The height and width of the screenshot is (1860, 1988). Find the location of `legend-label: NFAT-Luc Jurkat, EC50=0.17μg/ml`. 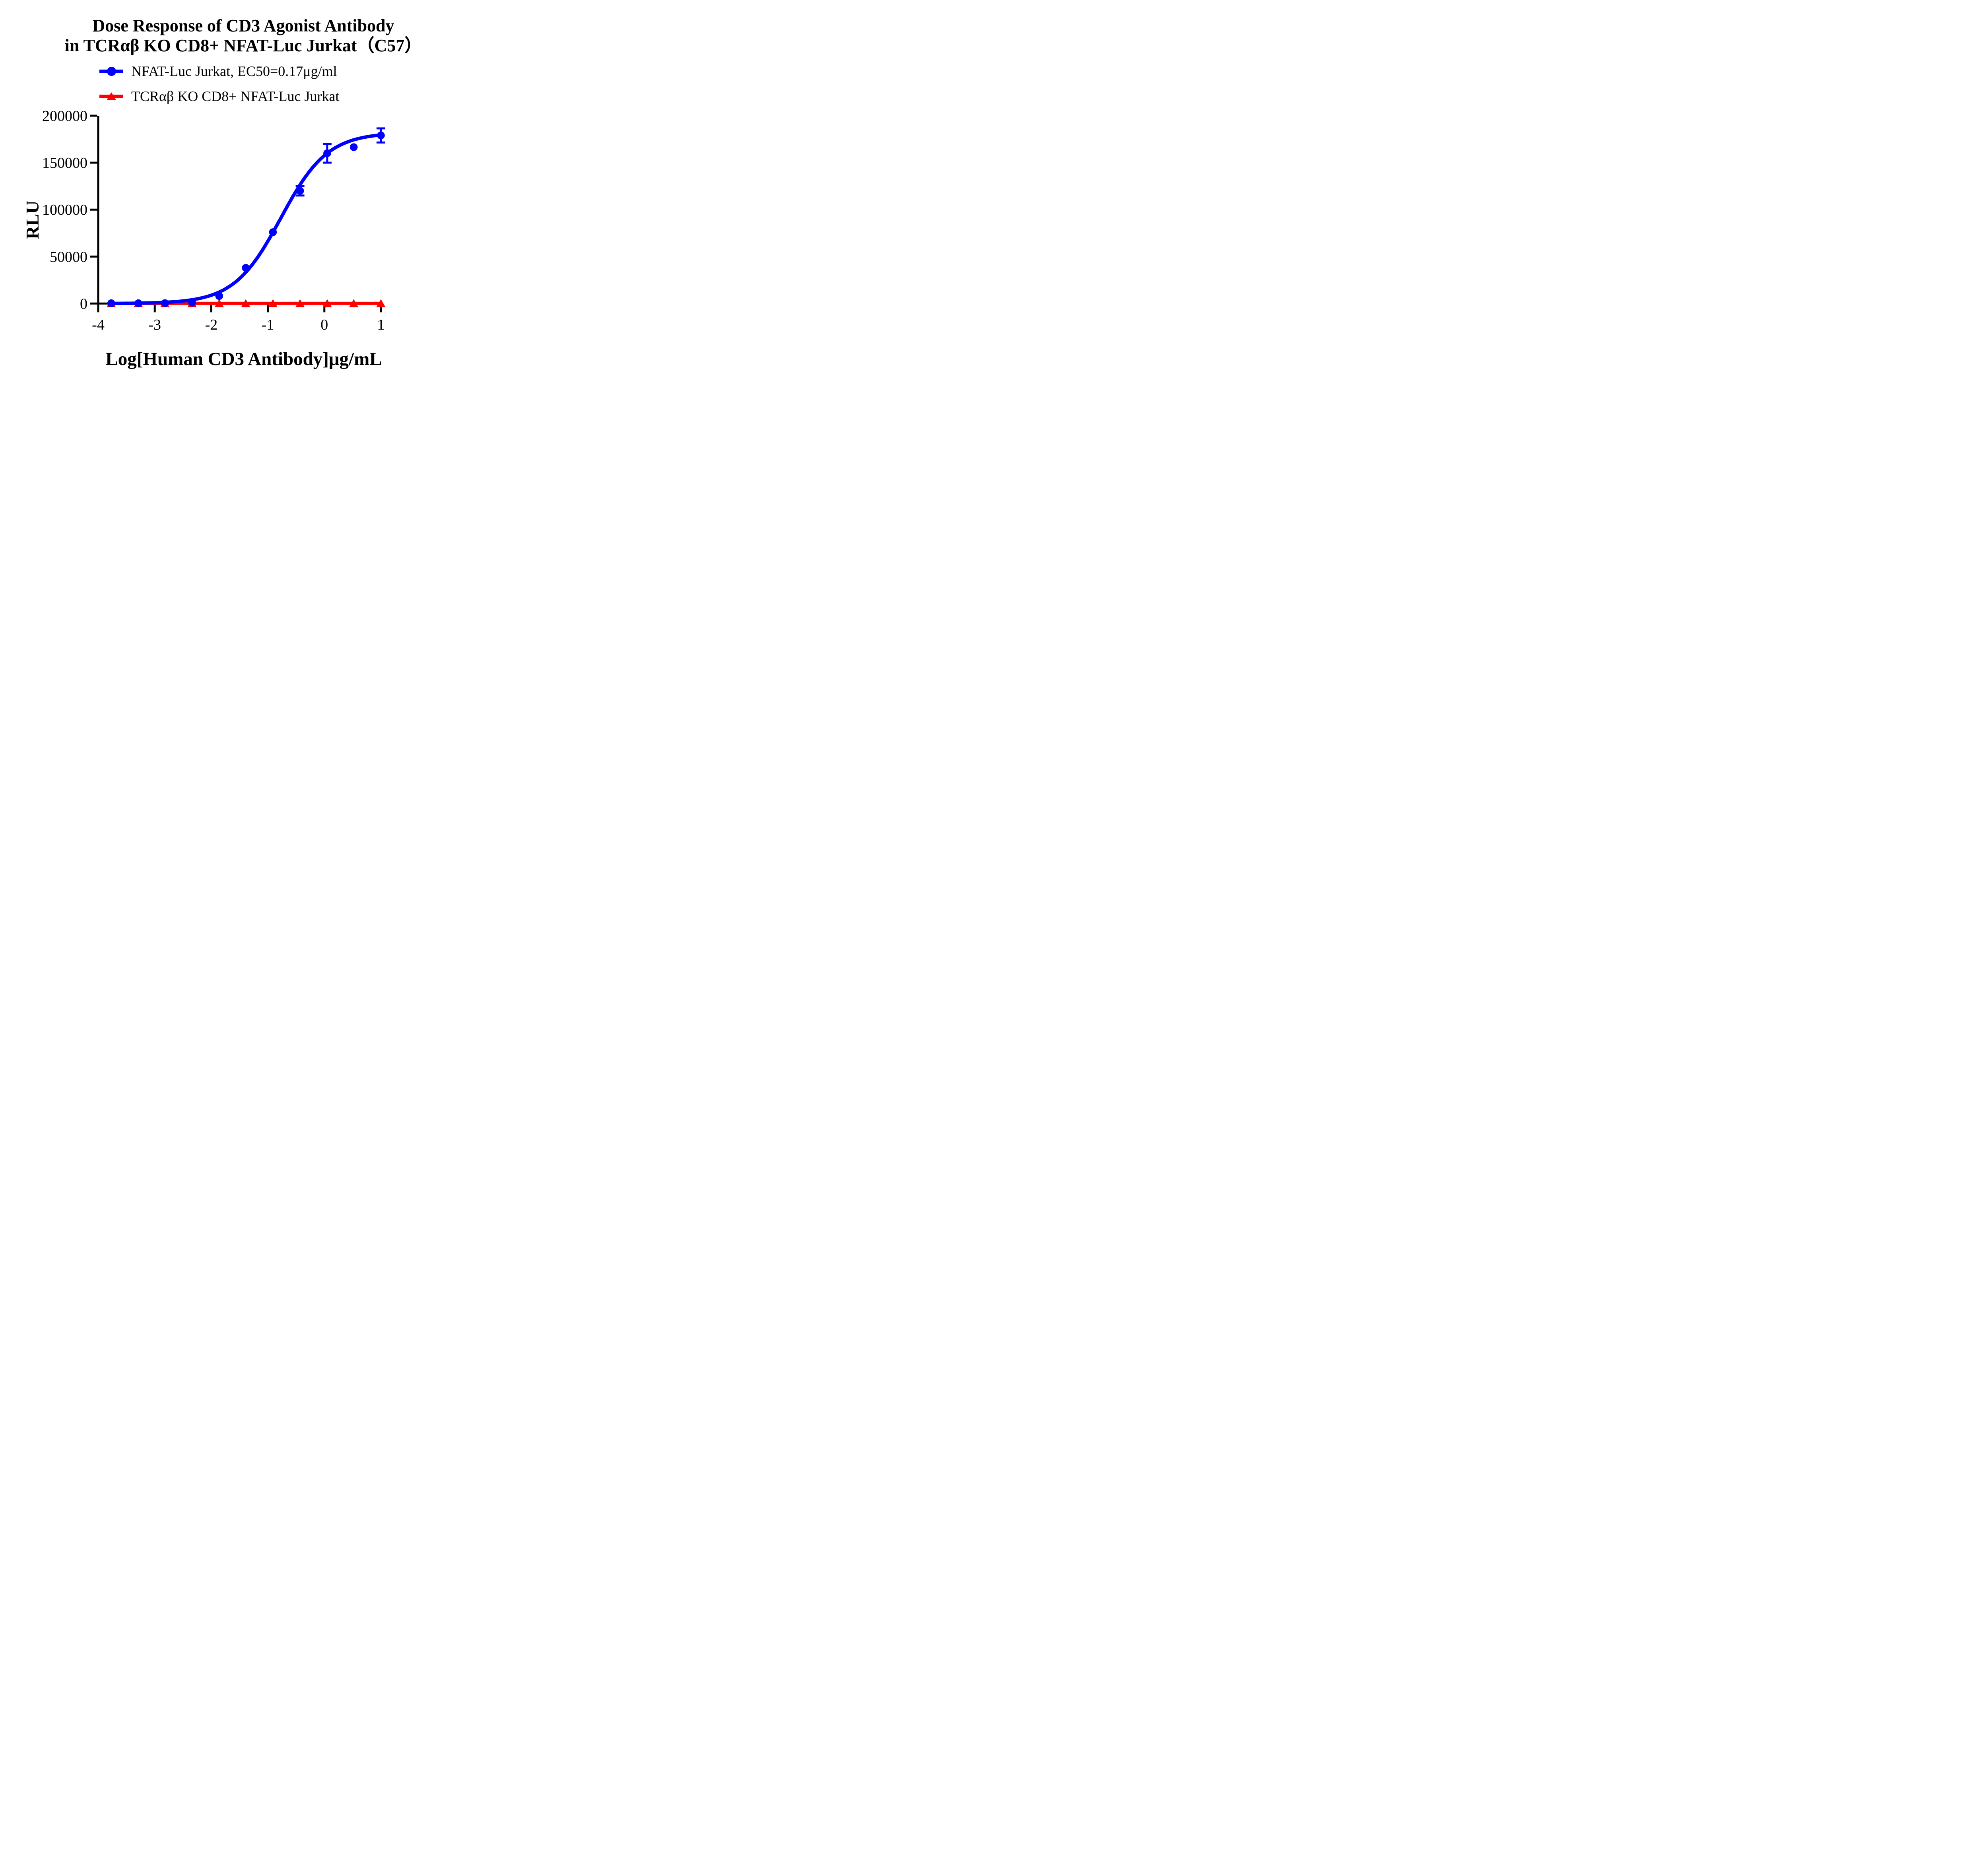

legend-label: NFAT-Luc Jurkat, EC50=0.17μg/ml is located at coordinates (234, 71).